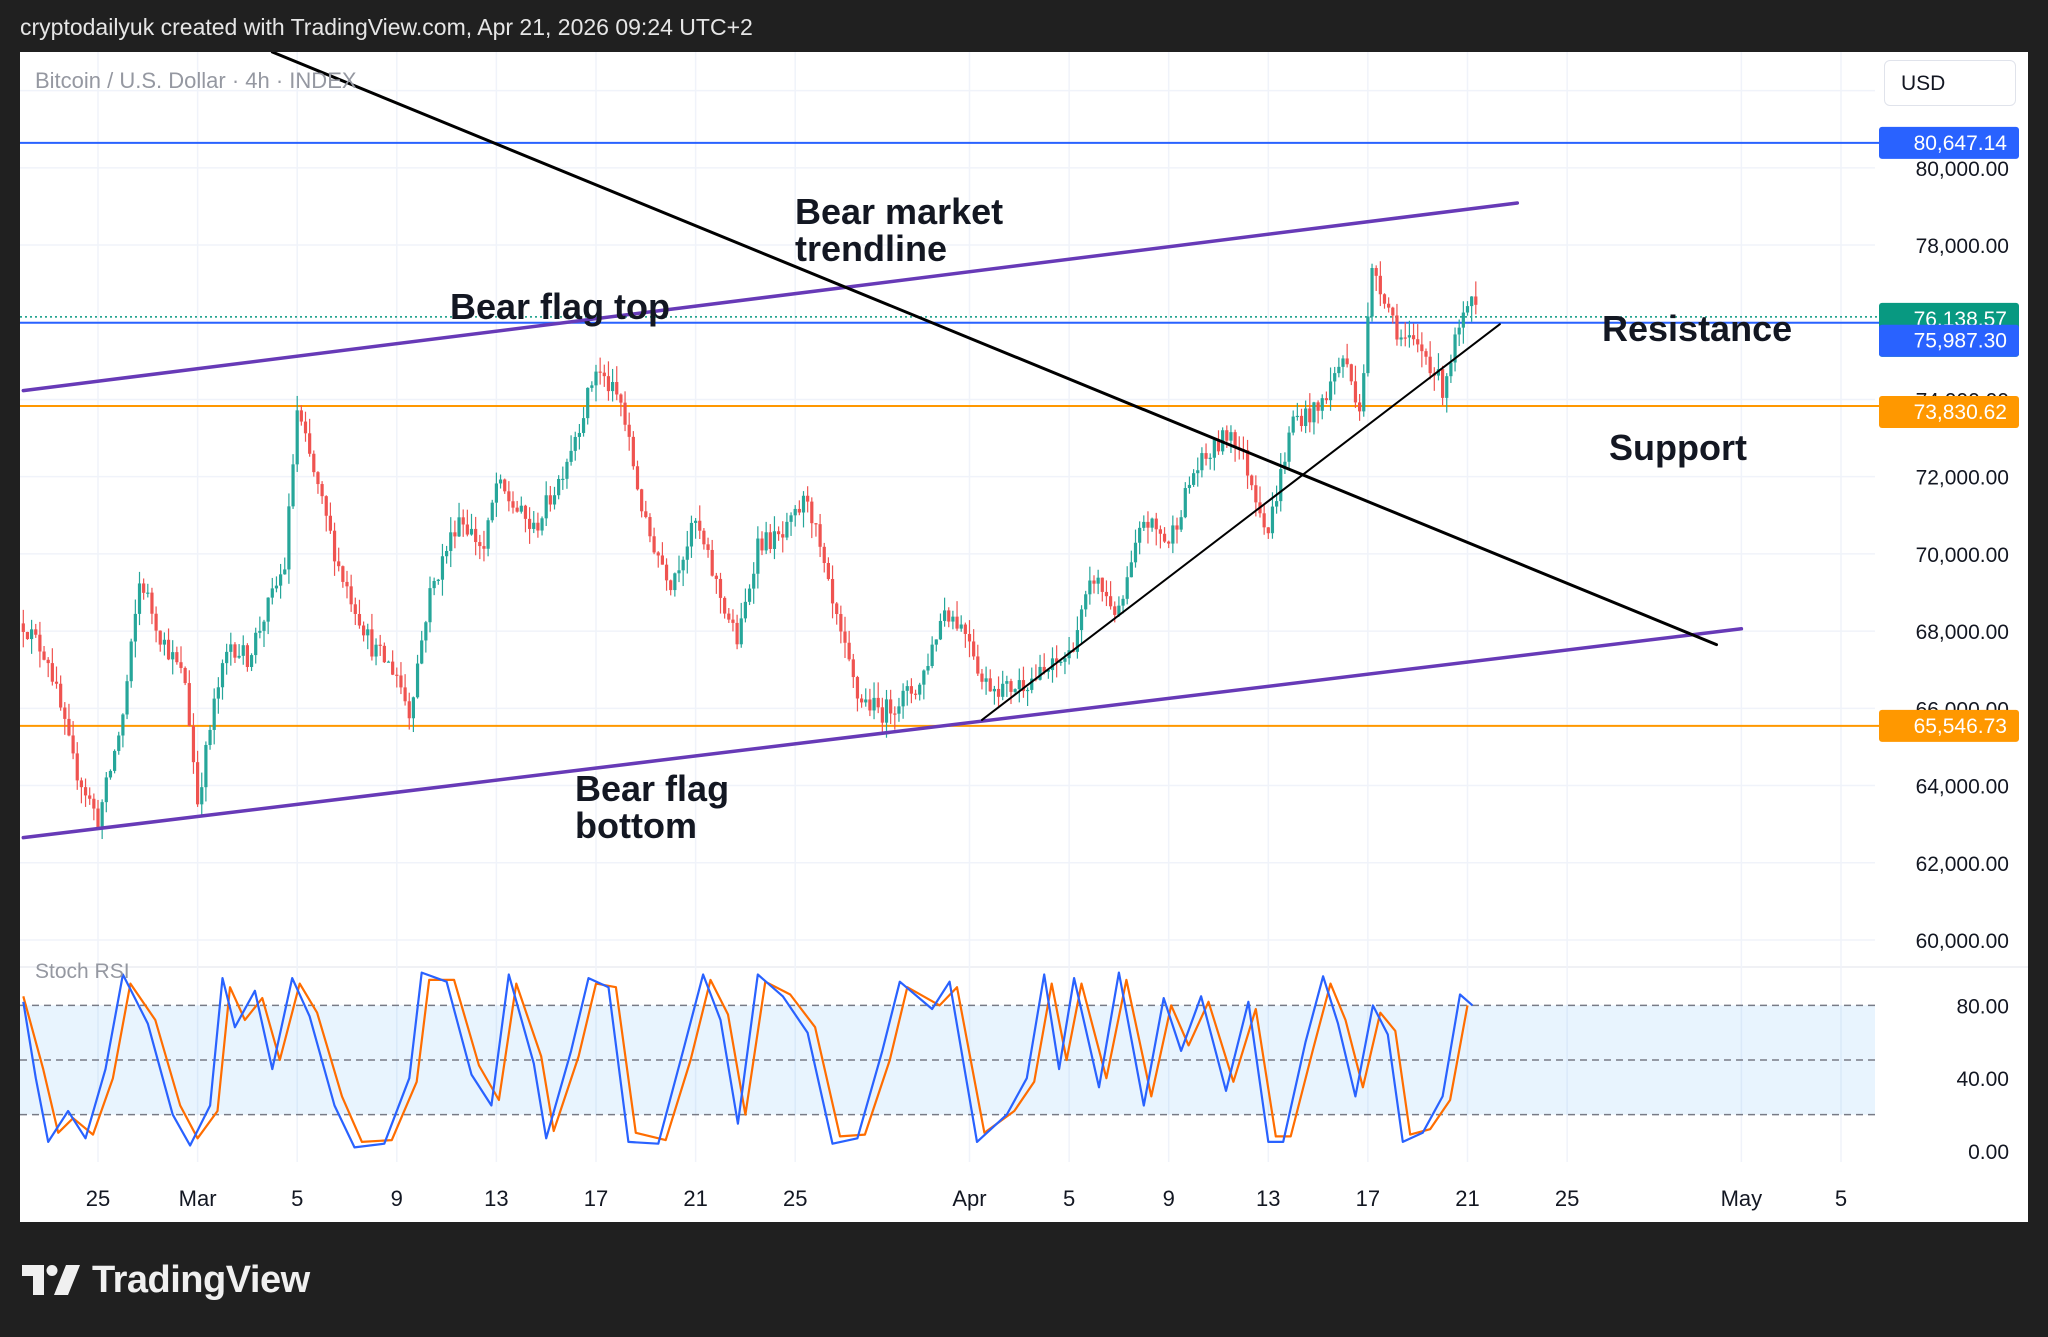 This screenshot has height=1337, width=2048. Describe the element at coordinates (201, 1279) in the screenshot. I see `tradingview-brand-text: TradingView` at that location.